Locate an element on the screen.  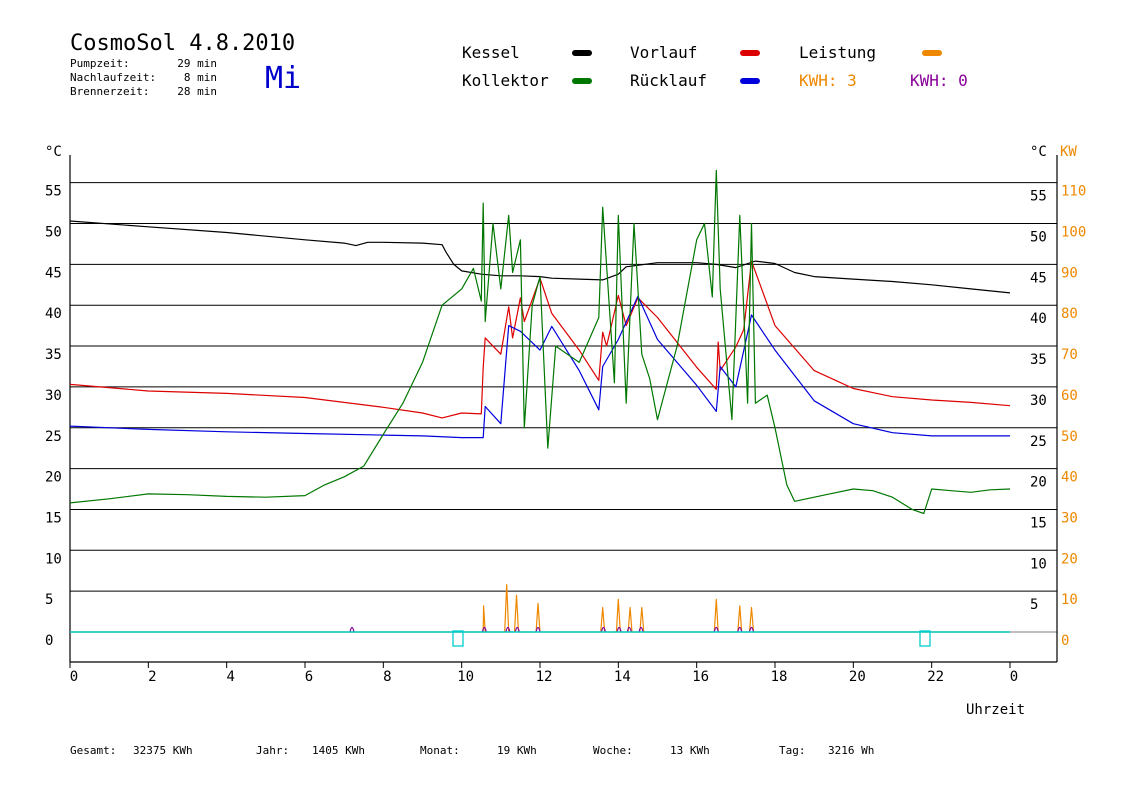
y-tick-right-45: 45 is located at coordinates (1038, 278).